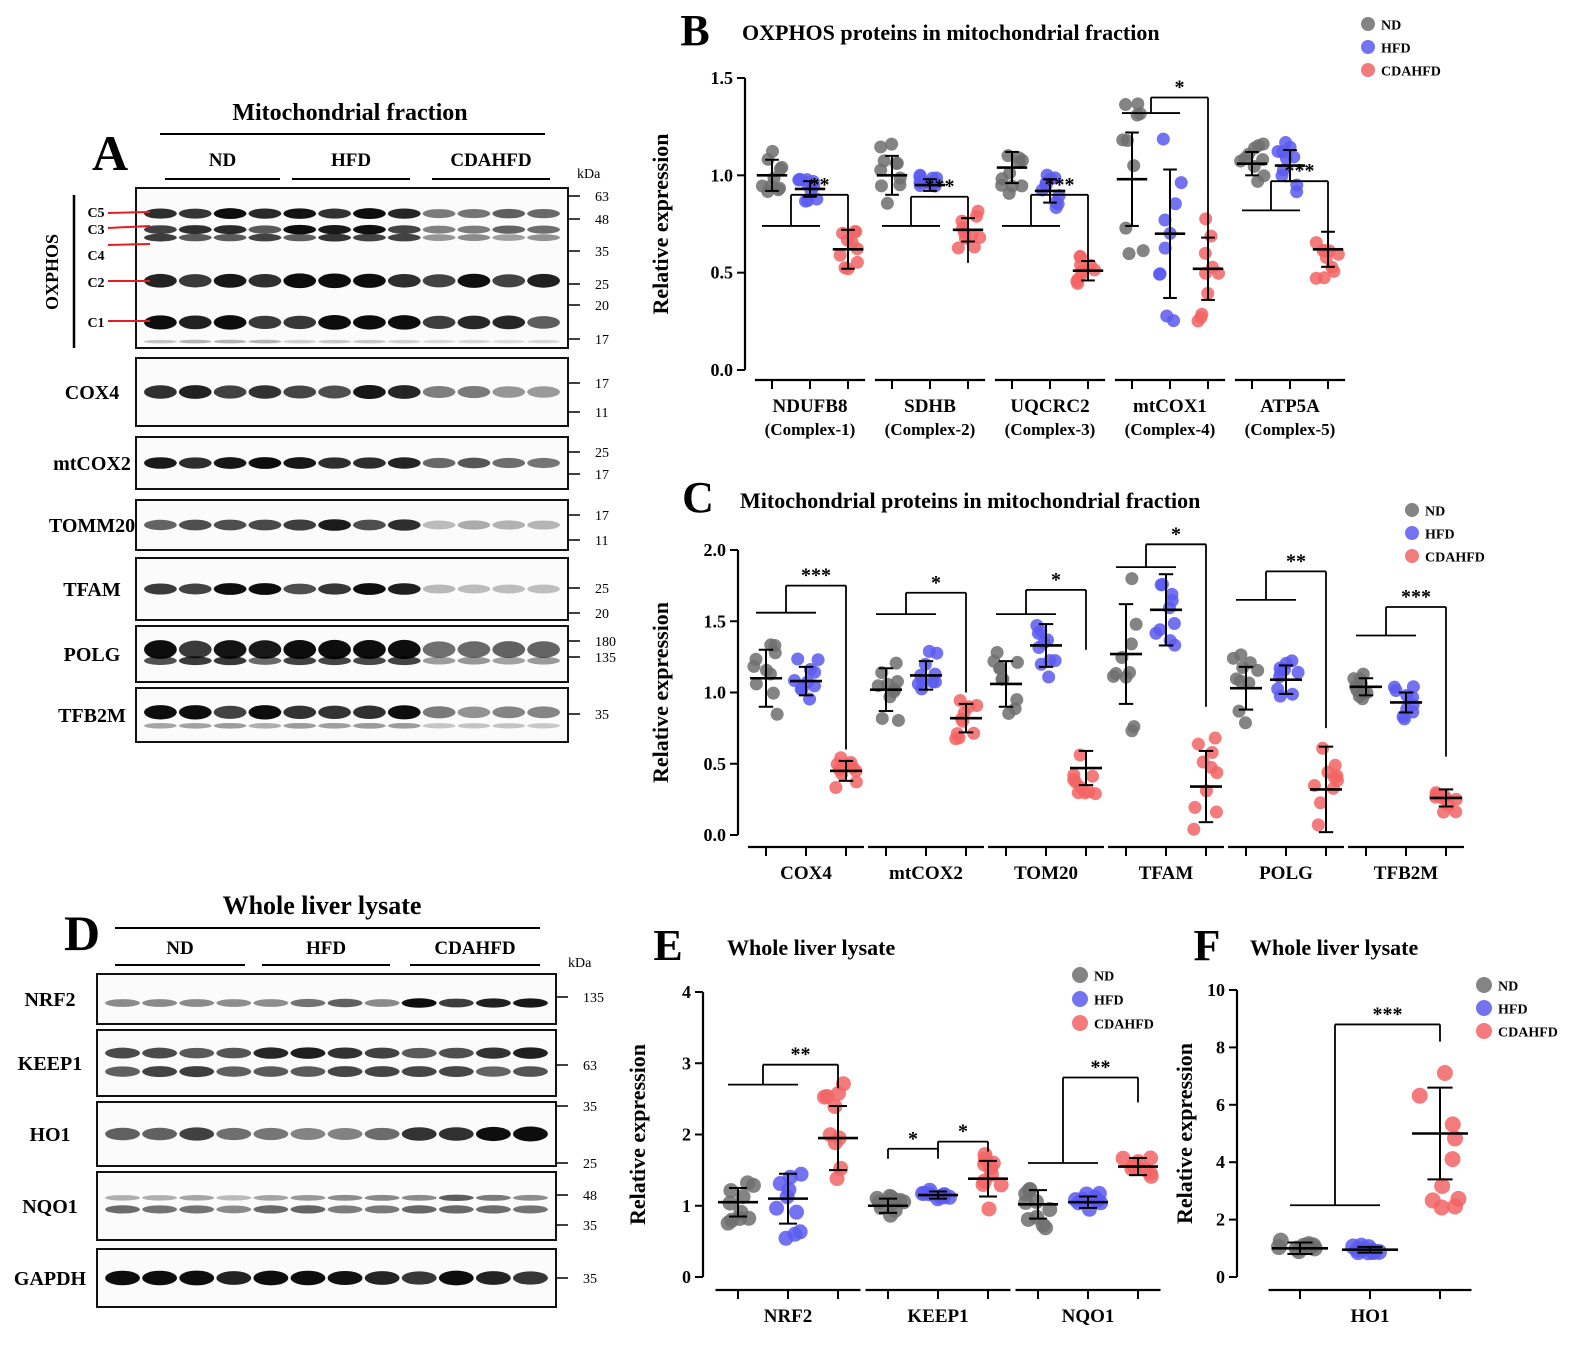 This screenshot has width=1589, height=1356. What do you see at coordinates (590, 1196) in the screenshot?
I see `marker-label: 48` at bounding box center [590, 1196].